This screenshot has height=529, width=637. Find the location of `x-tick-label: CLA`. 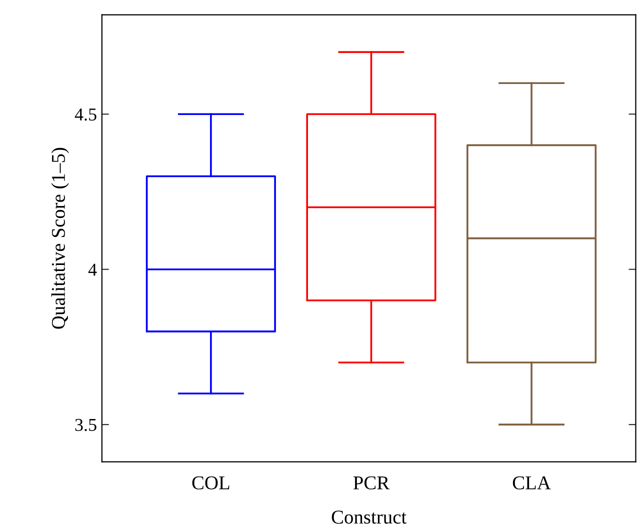

x-tick-label: CLA is located at coordinates (531, 483).